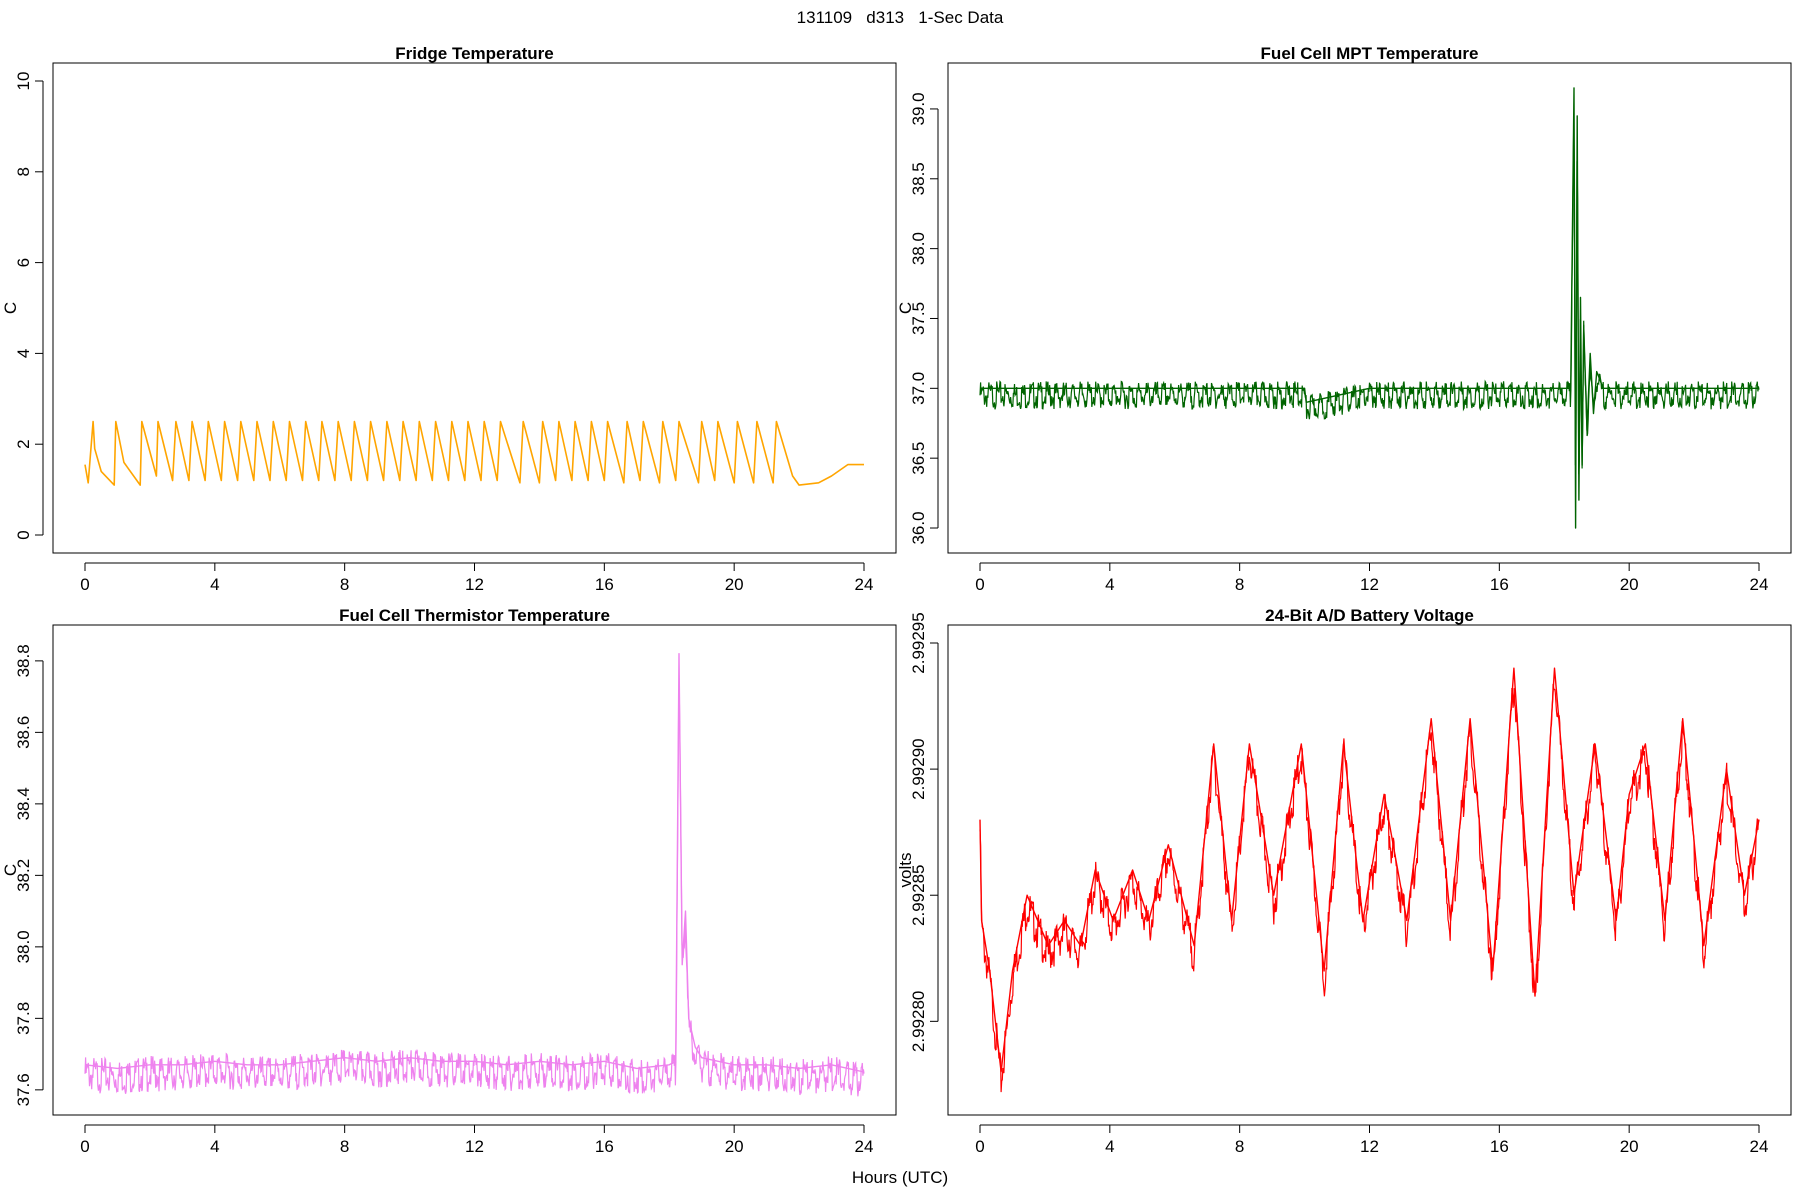  I want to click on y-tick-label: 2, so click(23, 443).